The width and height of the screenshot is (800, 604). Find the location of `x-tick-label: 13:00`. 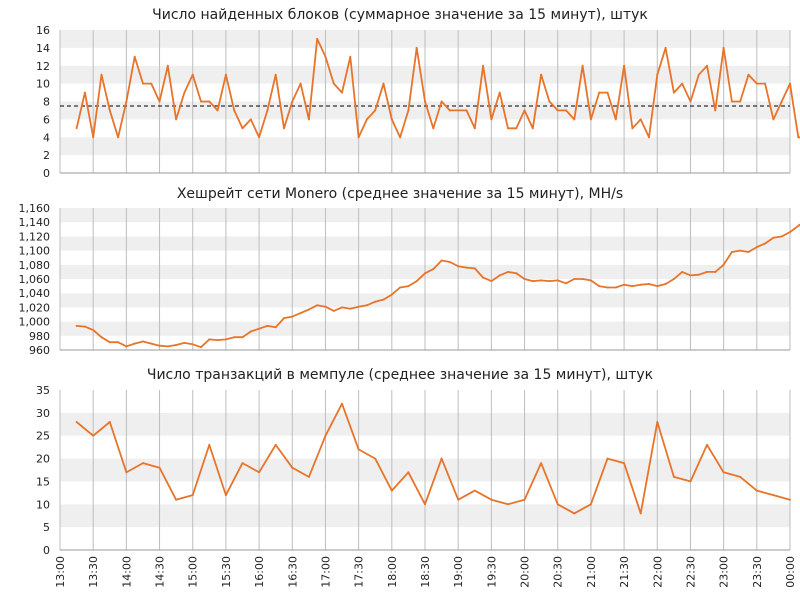

x-tick-label: 13:00 is located at coordinates (60, 572).